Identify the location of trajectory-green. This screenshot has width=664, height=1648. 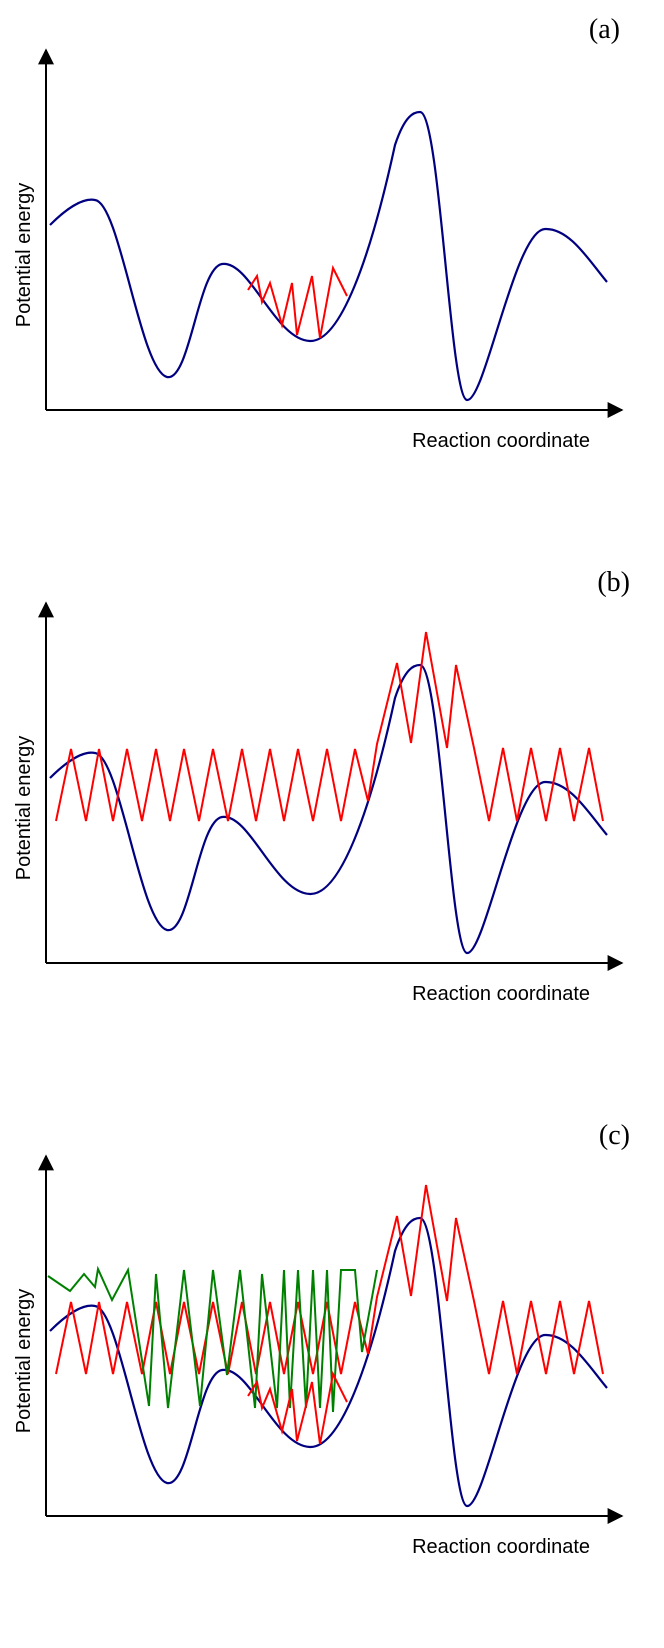
(212, 1339).